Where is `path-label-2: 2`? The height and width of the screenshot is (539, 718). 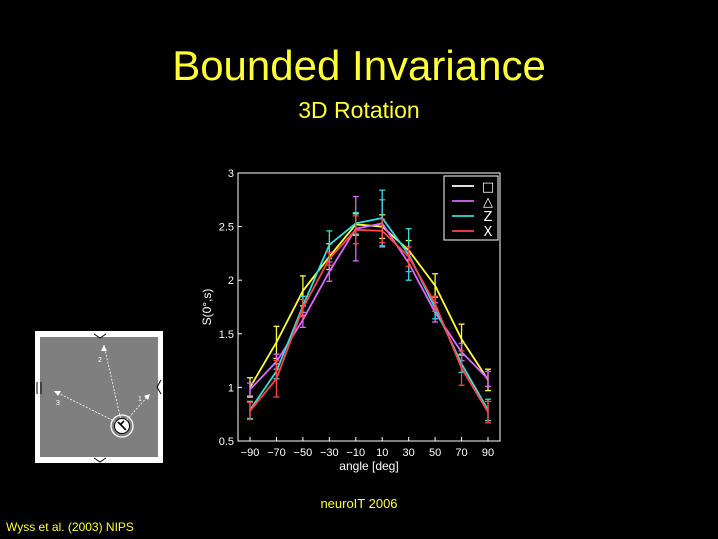 path-label-2: 2 is located at coordinates (100, 360).